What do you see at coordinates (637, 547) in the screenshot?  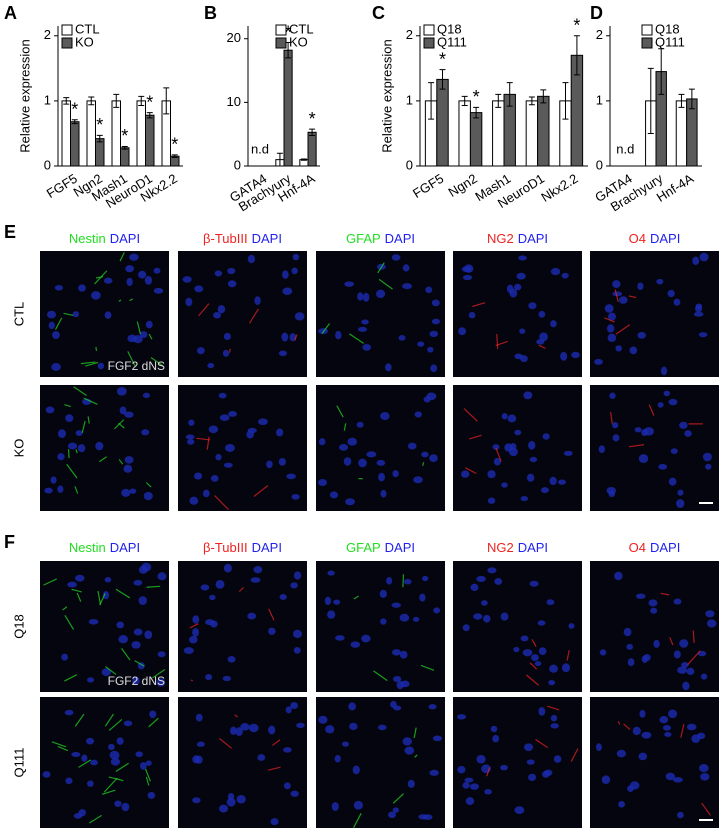 I see `stain-label: O4` at bounding box center [637, 547].